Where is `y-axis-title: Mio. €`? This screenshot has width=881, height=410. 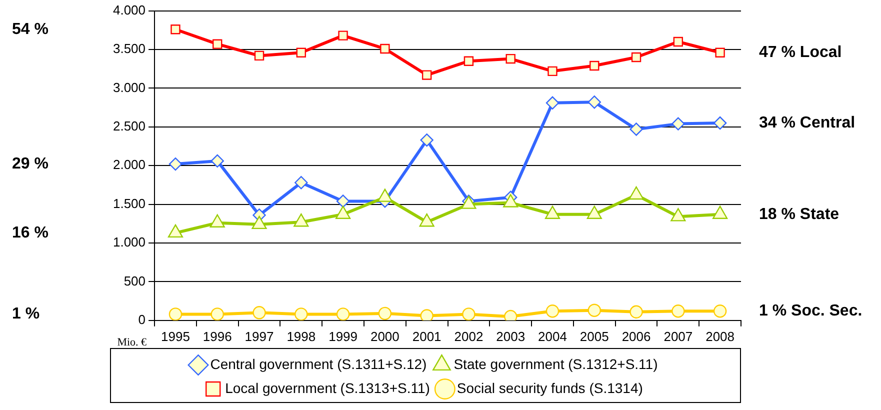 y-axis-title: Mio. € is located at coordinates (132, 342).